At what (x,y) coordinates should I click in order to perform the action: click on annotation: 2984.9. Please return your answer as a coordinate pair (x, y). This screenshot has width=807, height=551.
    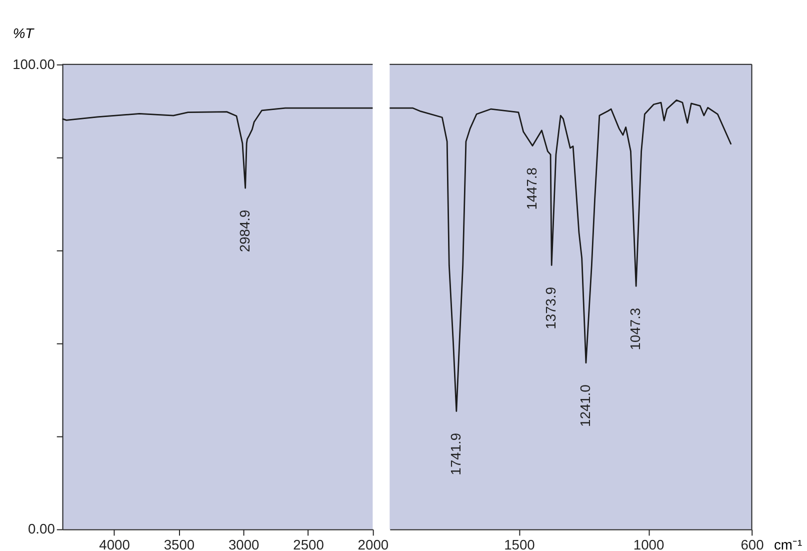
    Looking at the image, I should click on (244, 230).